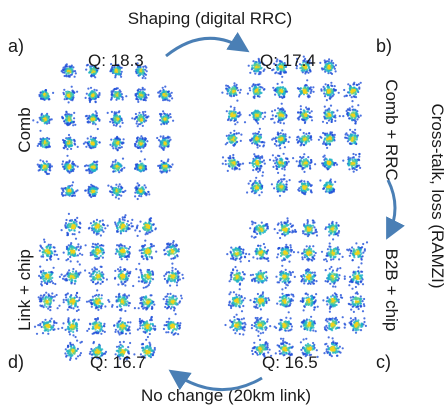 This screenshot has height=412, width=446. I want to click on arrow-a-to-b, so click(207, 45).